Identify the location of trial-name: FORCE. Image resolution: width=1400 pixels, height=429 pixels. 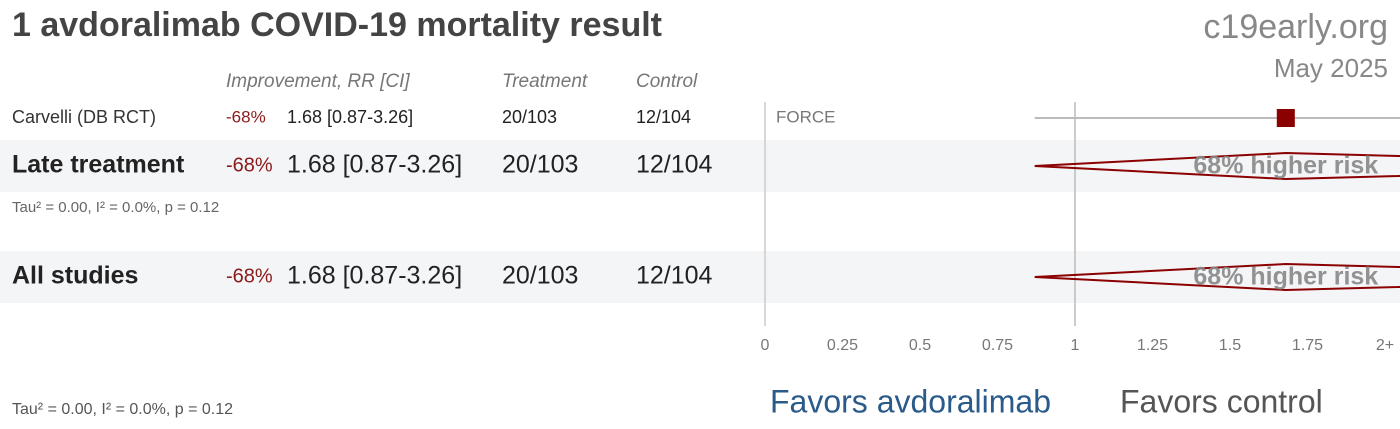
(806, 116).